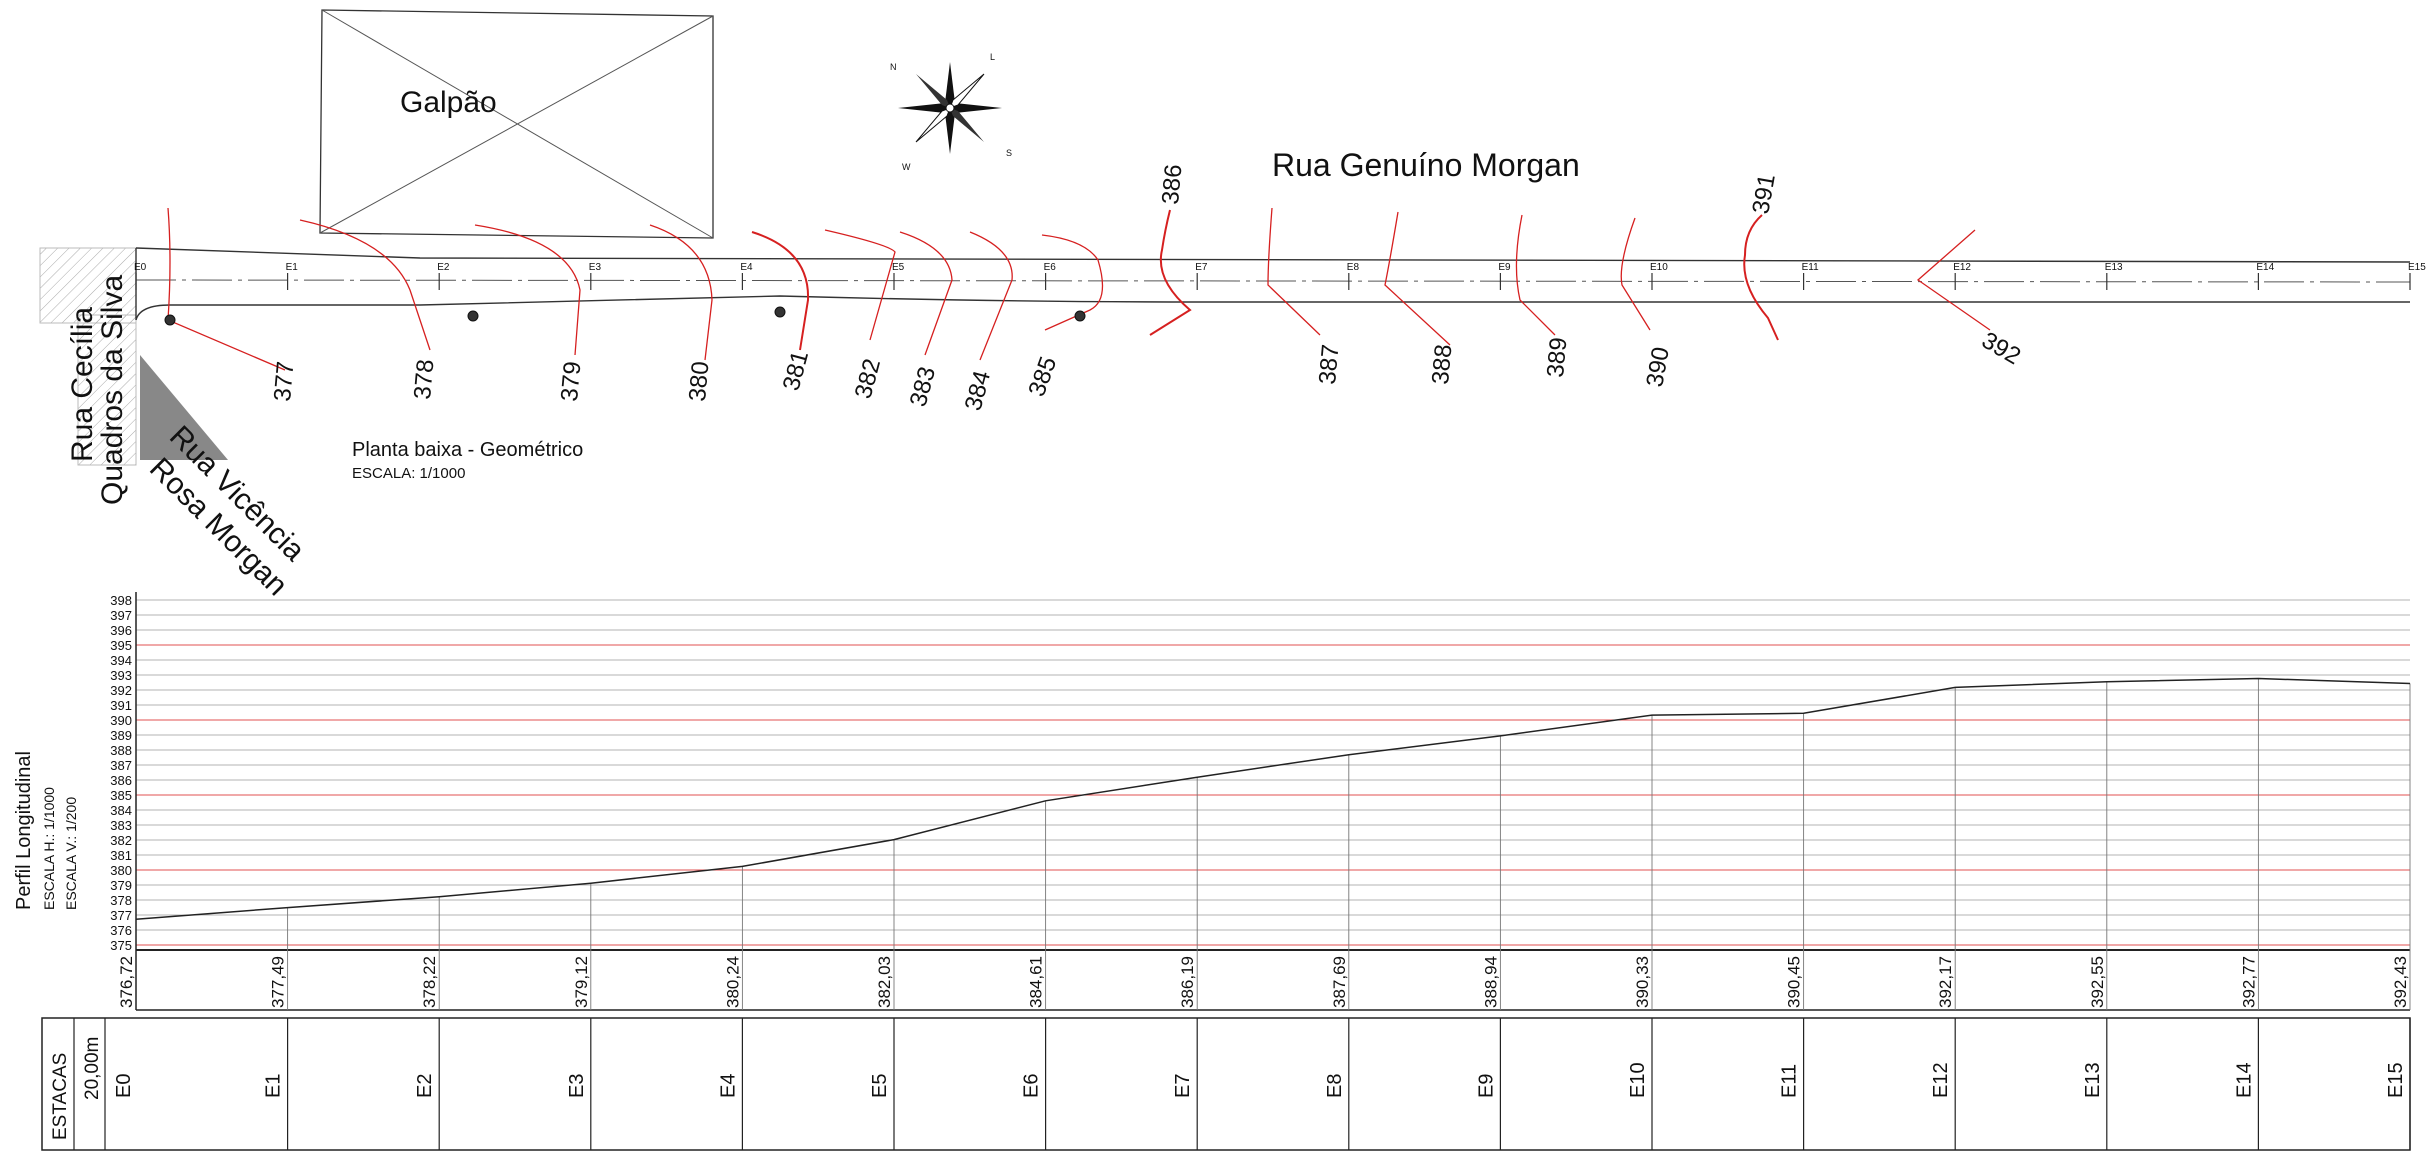 The image size is (2430, 1157). I want to click on station-label: E11, so click(1810, 267).